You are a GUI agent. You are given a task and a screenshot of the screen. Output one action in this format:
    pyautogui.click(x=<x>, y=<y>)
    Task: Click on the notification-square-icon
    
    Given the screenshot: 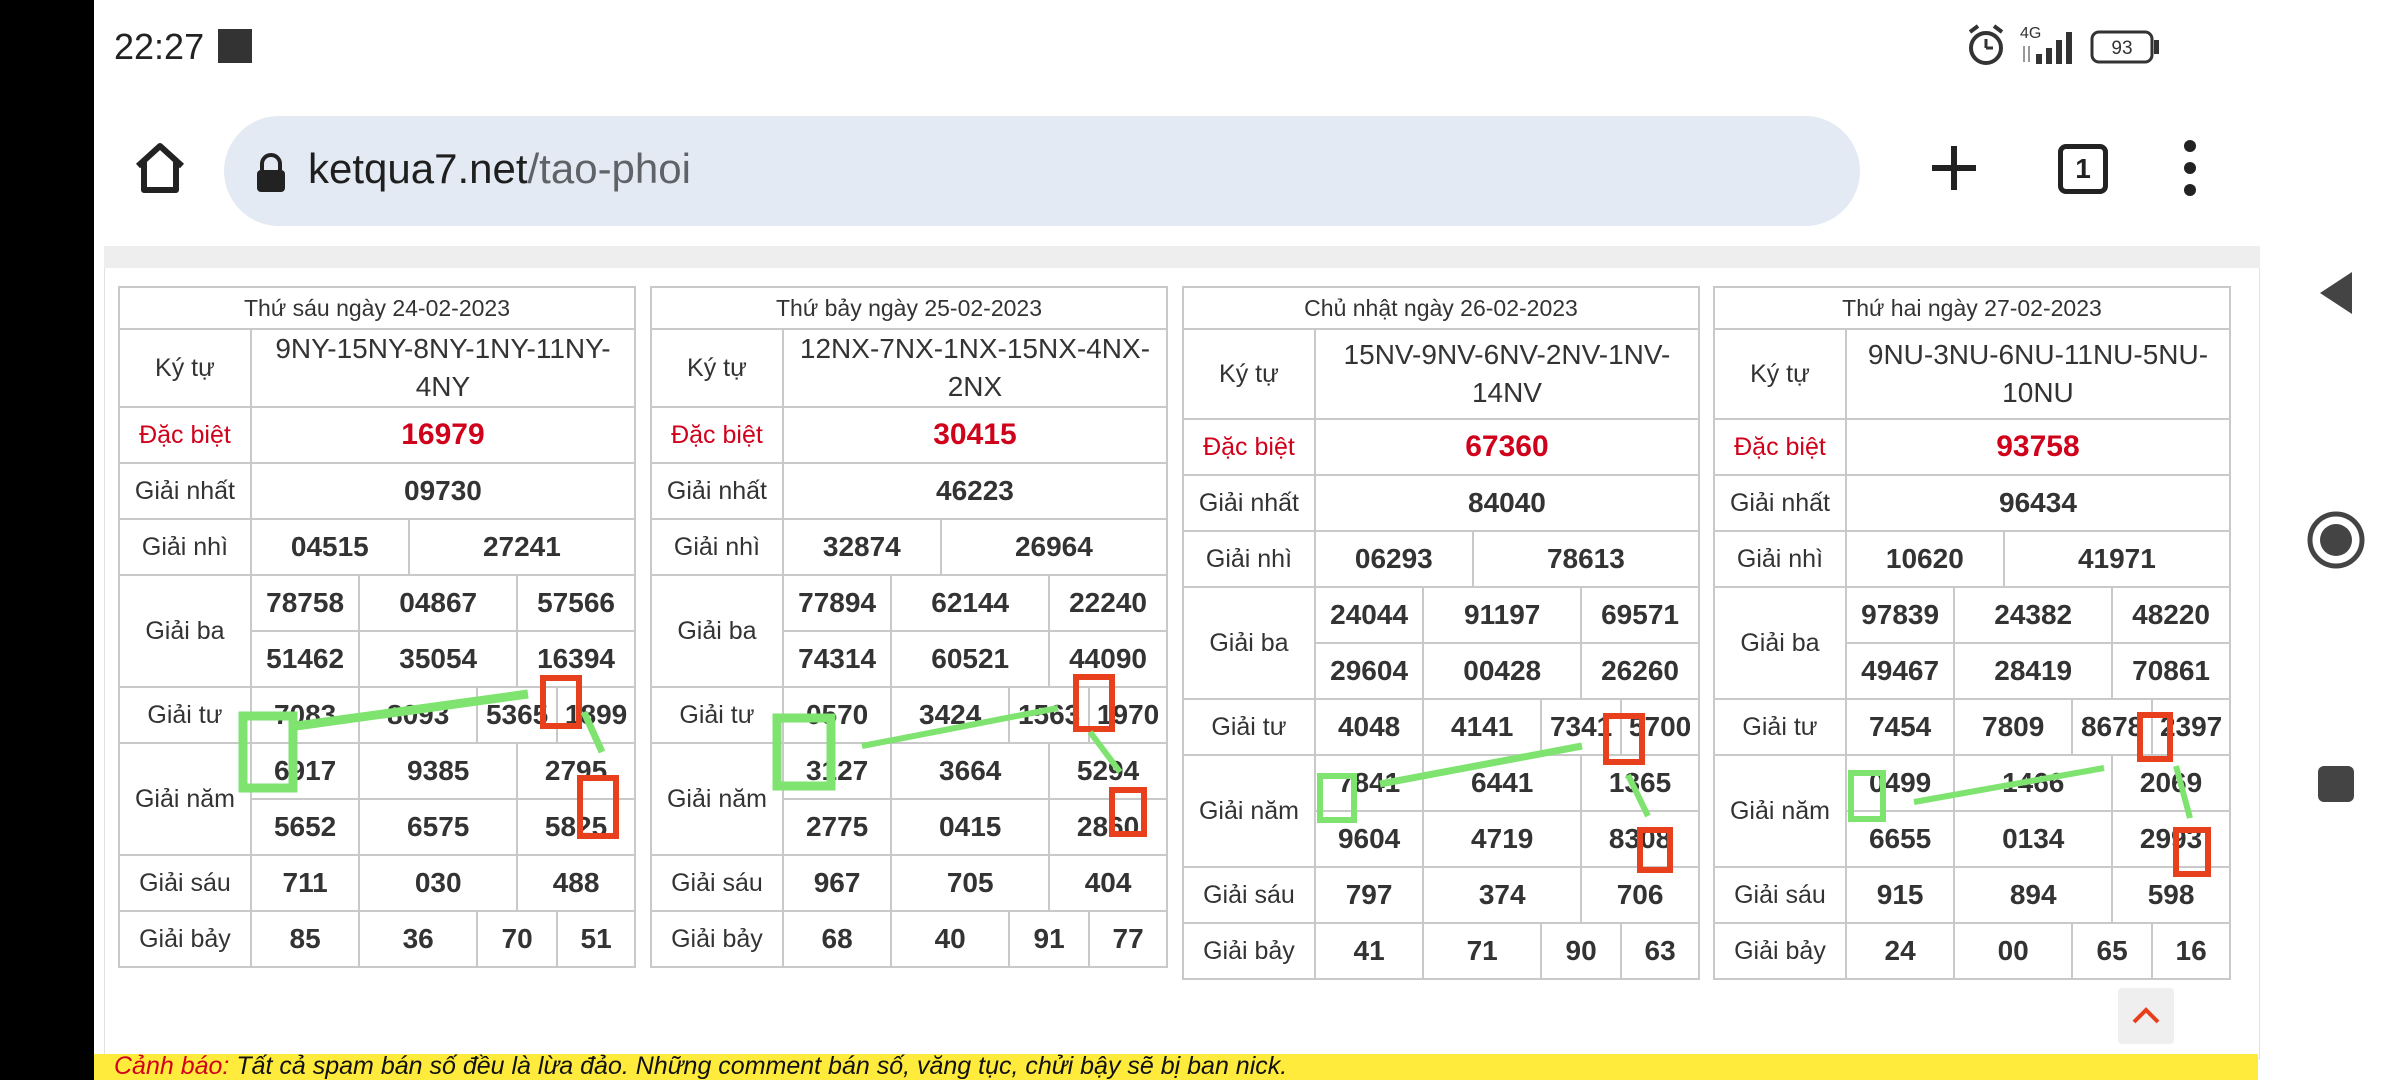 What is the action you would take?
    pyautogui.click(x=235, y=46)
    